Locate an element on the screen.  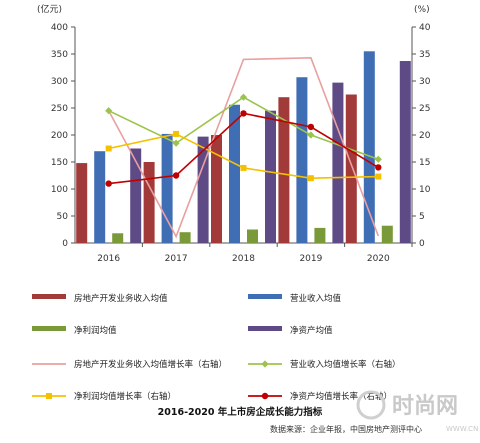
y-right-tick-label: 20 is located at coordinates (425, 136).